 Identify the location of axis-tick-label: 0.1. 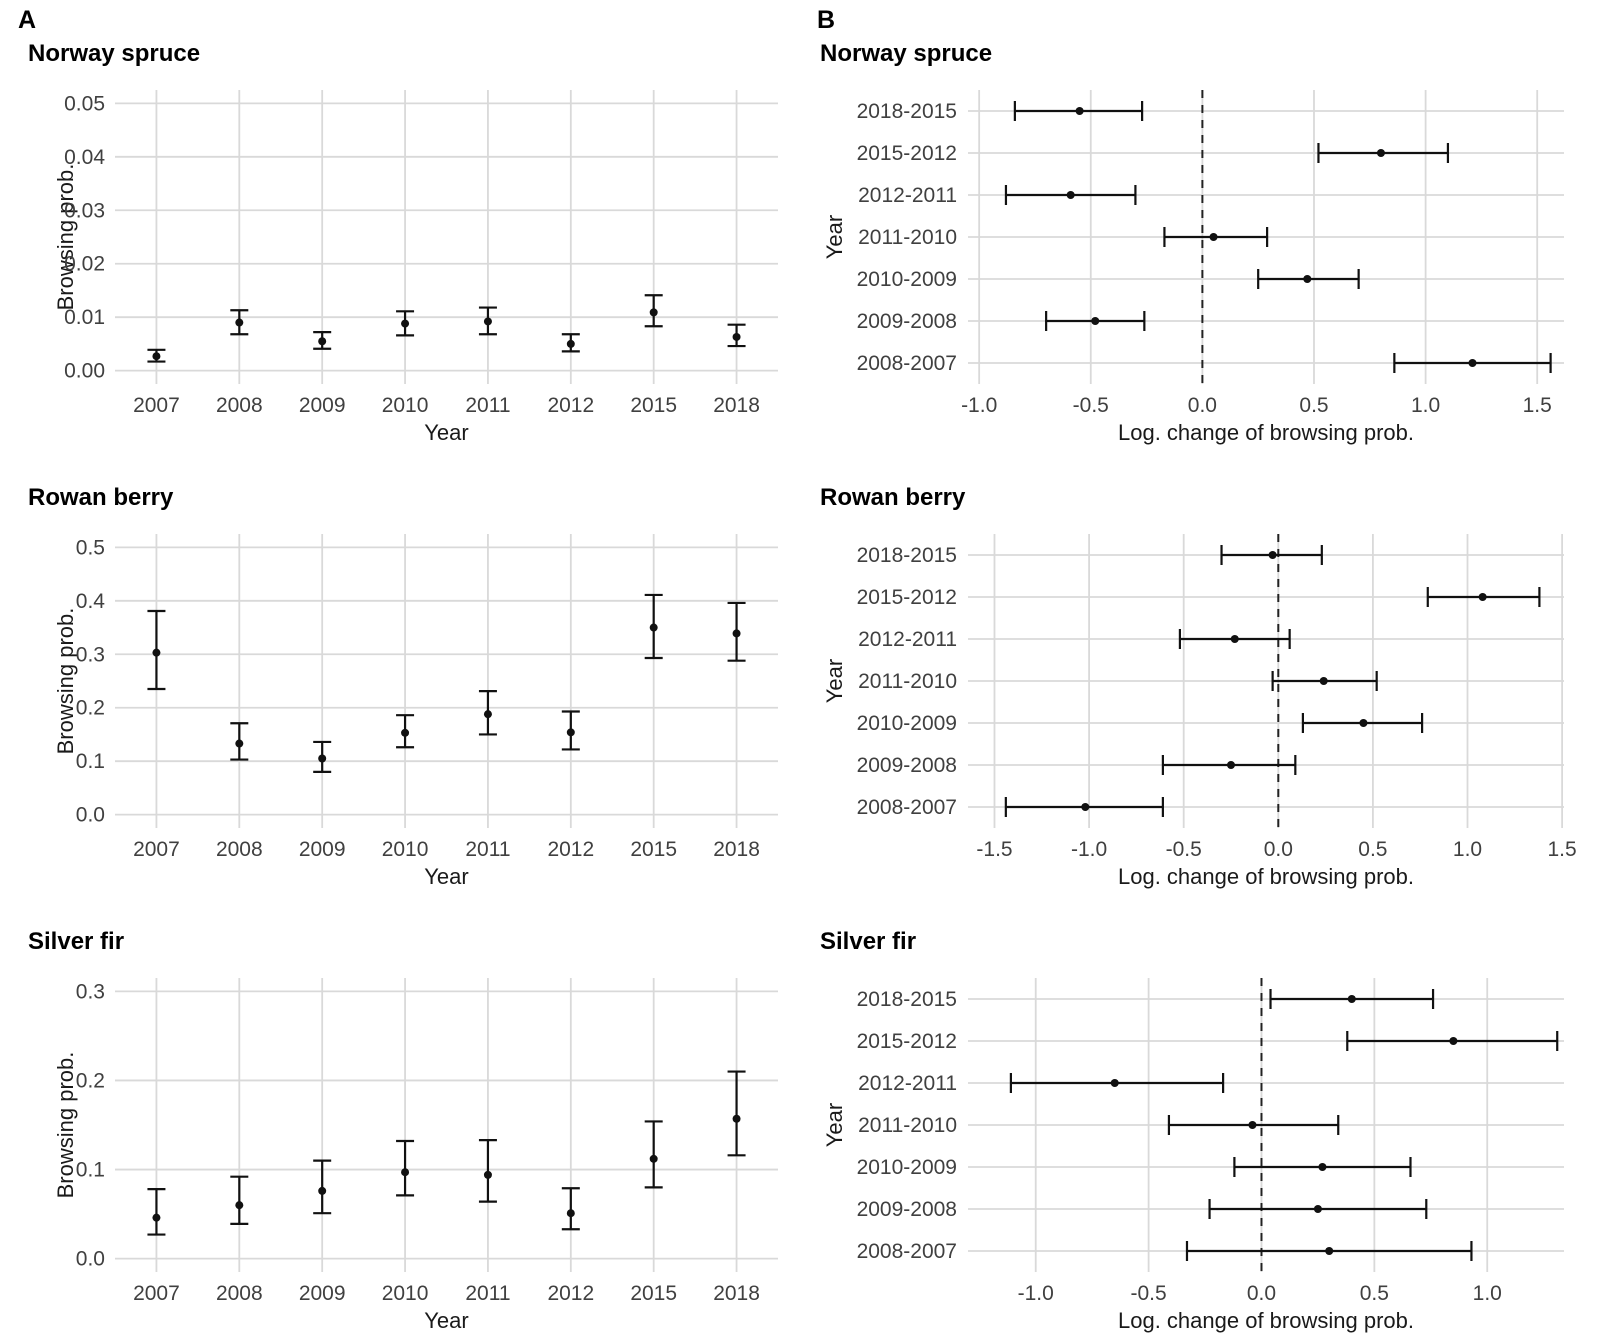
(90, 1170).